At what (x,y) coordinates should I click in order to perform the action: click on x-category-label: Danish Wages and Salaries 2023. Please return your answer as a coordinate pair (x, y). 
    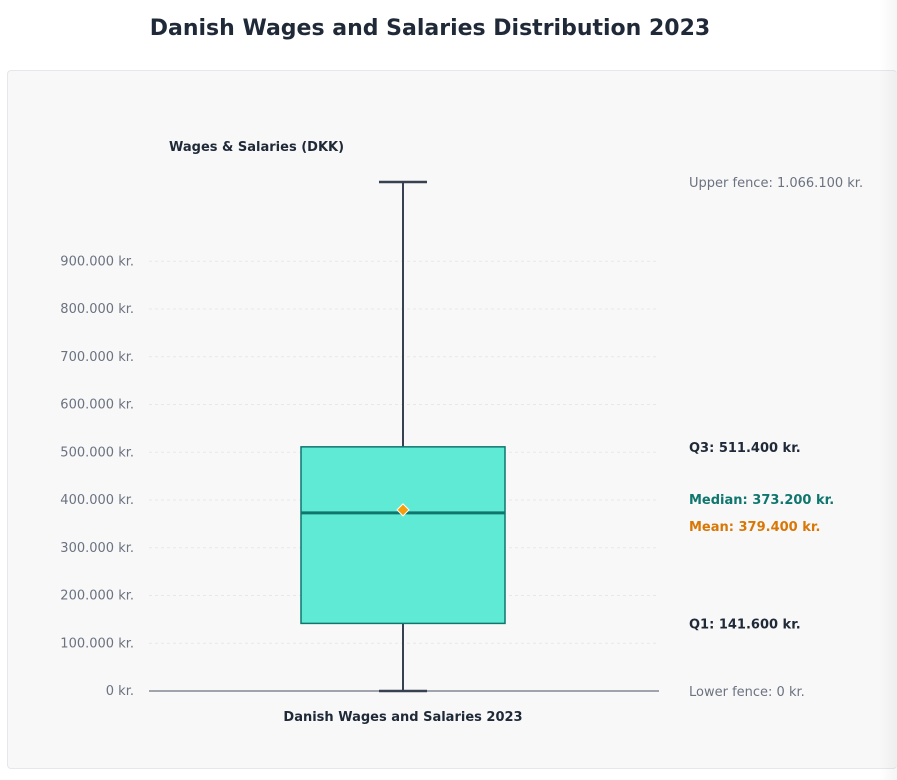
    Looking at the image, I should click on (402, 717).